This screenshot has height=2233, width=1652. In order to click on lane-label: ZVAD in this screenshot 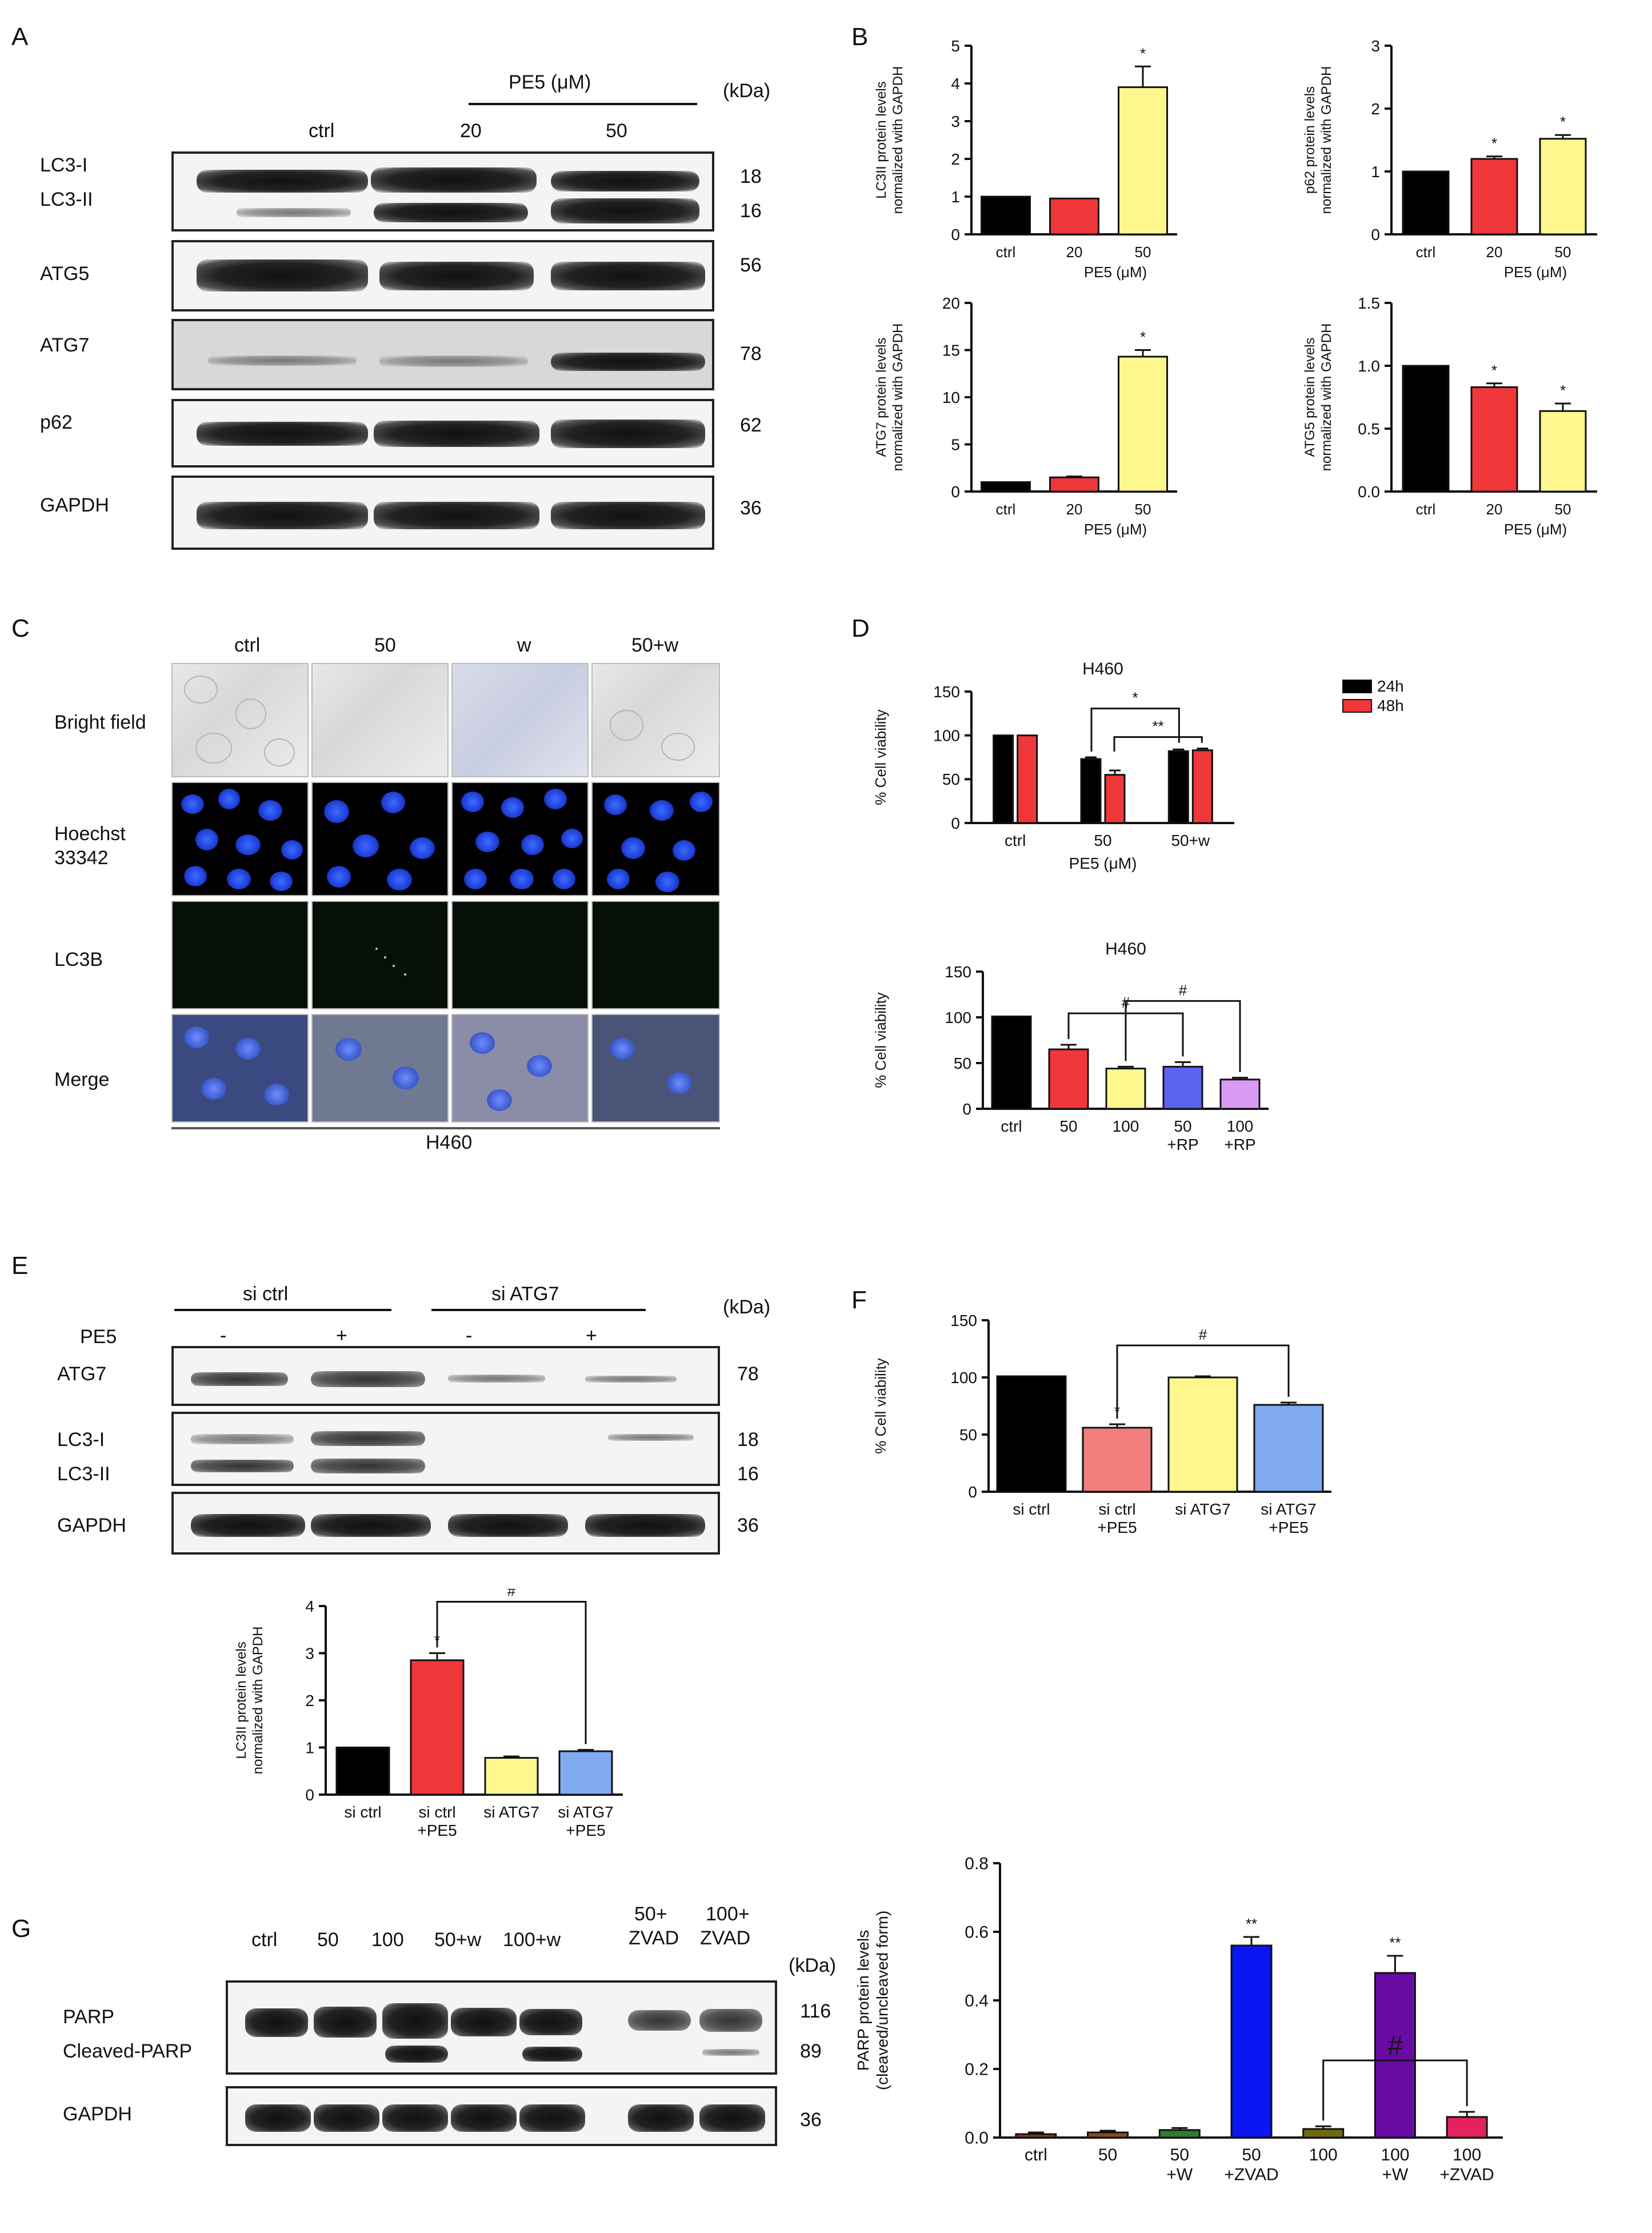, I will do `click(654, 1938)`.